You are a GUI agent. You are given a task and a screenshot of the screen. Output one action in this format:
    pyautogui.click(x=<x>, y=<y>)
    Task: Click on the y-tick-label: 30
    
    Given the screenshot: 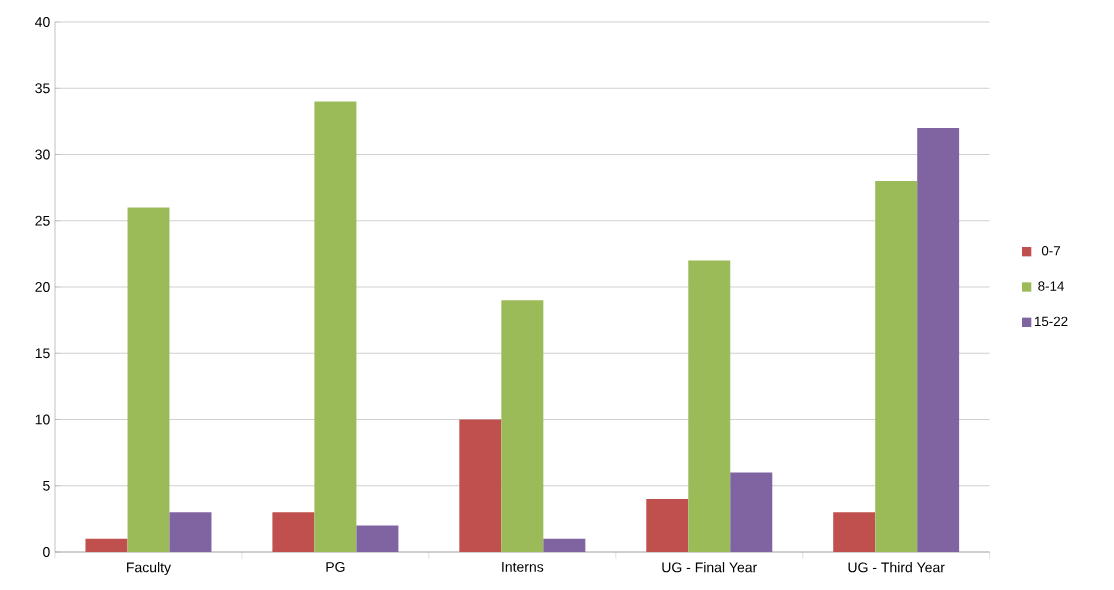 What is the action you would take?
    pyautogui.click(x=42, y=154)
    